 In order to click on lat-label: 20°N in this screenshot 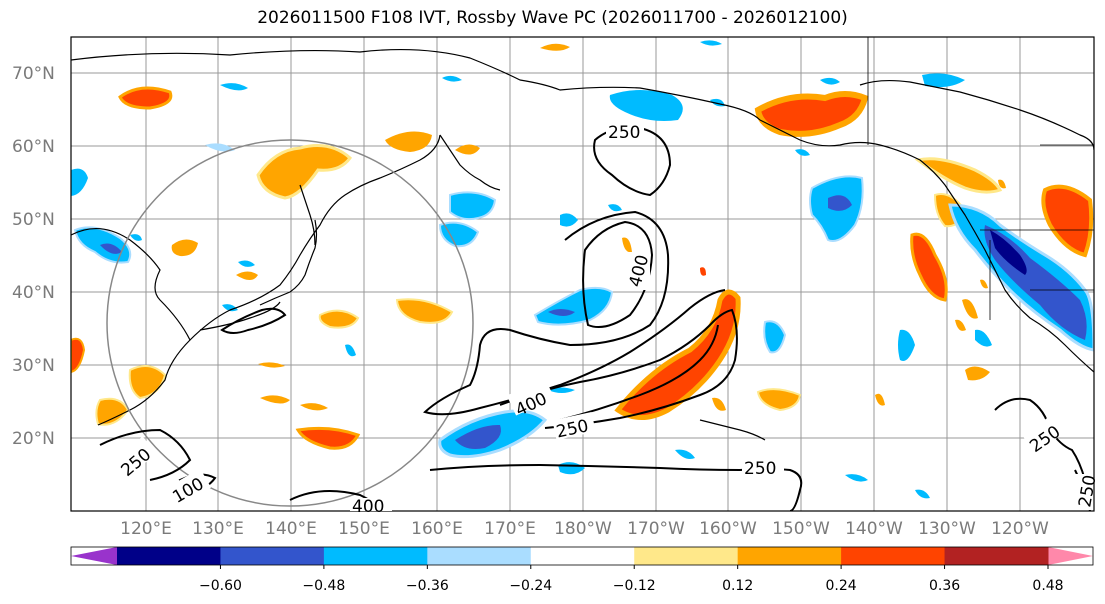, I will do `click(33, 439)`.